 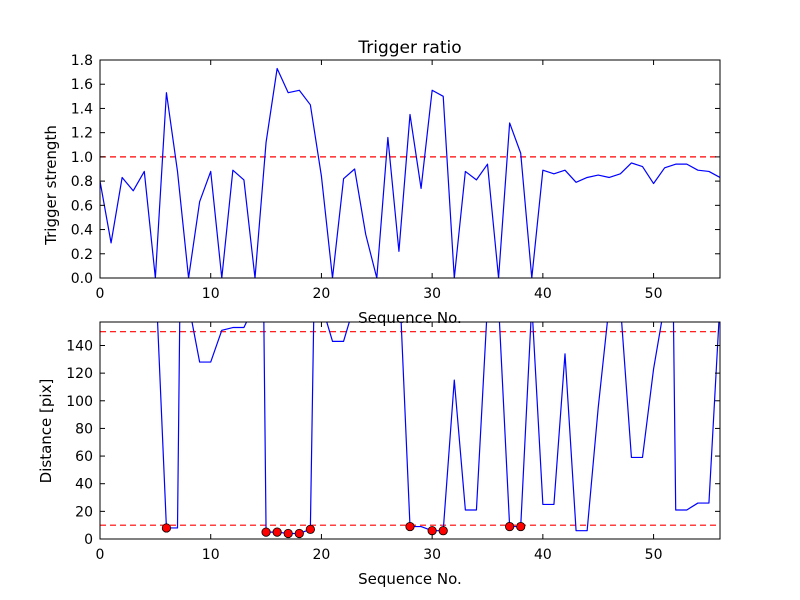 What do you see at coordinates (82, 182) in the screenshot?
I see `y-tick-label: 0.8` at bounding box center [82, 182].